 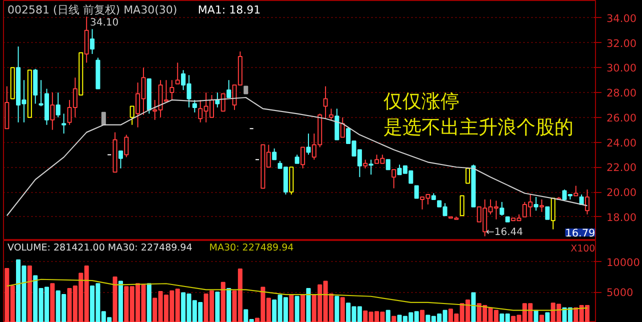 What do you see at coordinates (621, 118) in the screenshot?
I see `y-tick-label: 26.00` at bounding box center [621, 118].